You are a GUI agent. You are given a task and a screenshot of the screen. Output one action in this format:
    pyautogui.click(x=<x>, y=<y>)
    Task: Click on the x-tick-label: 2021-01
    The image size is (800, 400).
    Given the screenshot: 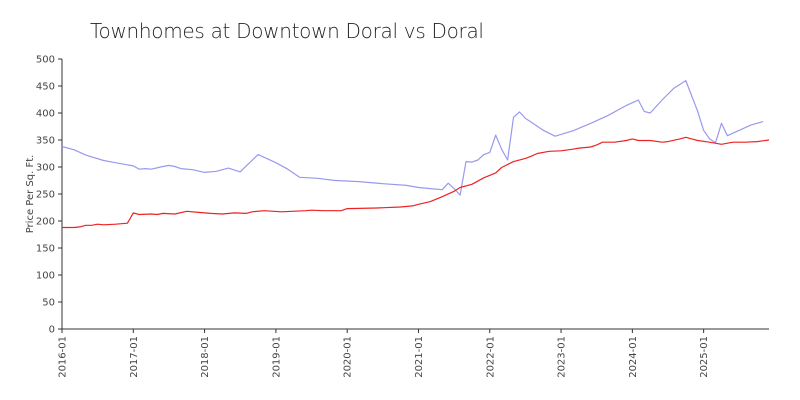 What is the action you would take?
    pyautogui.click(x=419, y=357)
    